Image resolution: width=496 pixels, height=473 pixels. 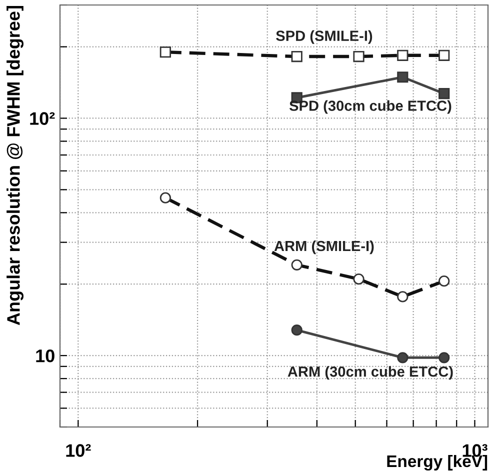 What do you see at coordinates (437, 462) in the screenshot?
I see `x-axis-title: Energy [keV]` at bounding box center [437, 462].